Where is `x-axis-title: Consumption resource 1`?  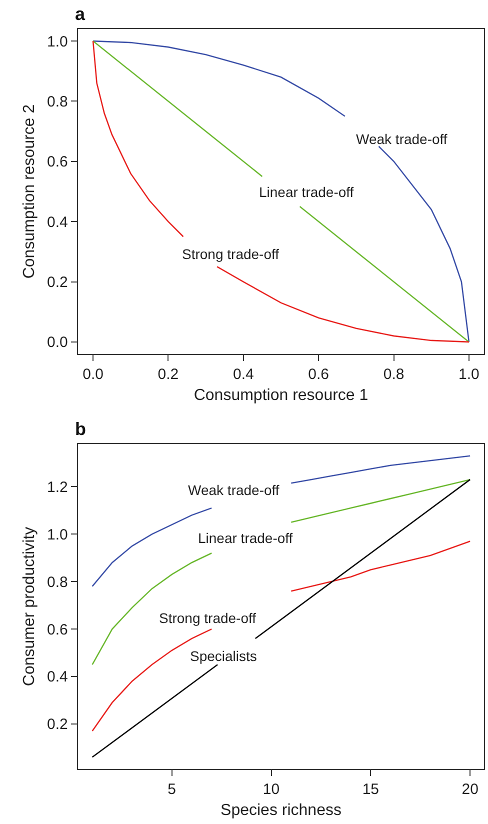 x-axis-title: Consumption resource 1 is located at coordinates (281, 395).